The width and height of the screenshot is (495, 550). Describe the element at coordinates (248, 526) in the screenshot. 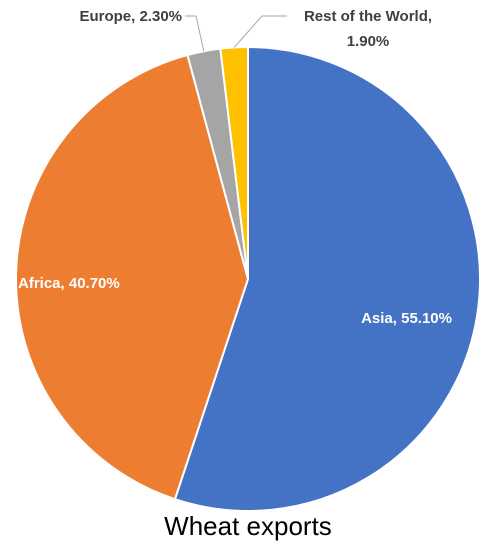

I see `chart-title: Wheat exports` at that location.